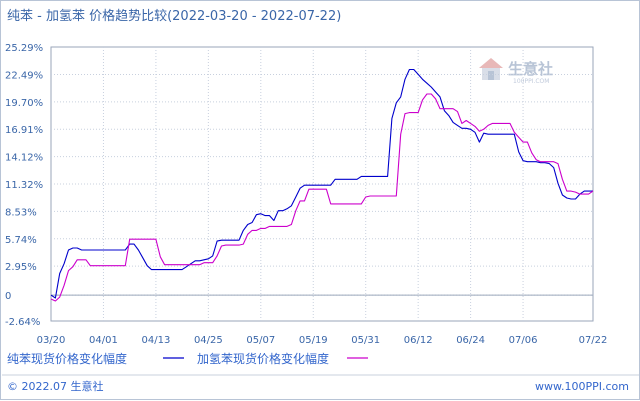 The width and height of the screenshot is (640, 401). Describe the element at coordinates (22, 322) in the screenshot. I see `y-tick-label: -2.64%` at that location.